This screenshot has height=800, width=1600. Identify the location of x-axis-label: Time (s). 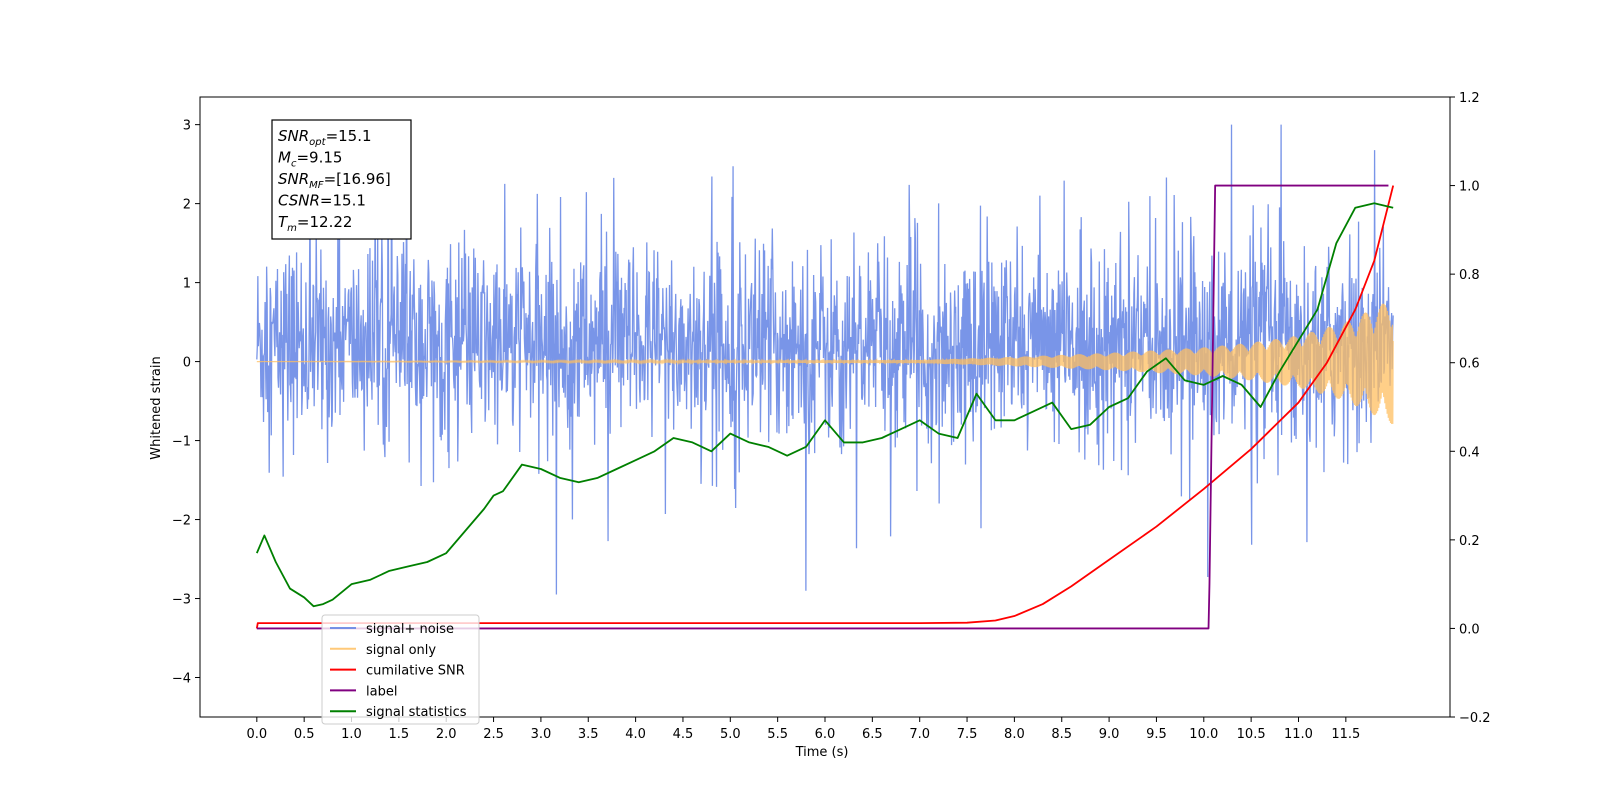
(822, 752).